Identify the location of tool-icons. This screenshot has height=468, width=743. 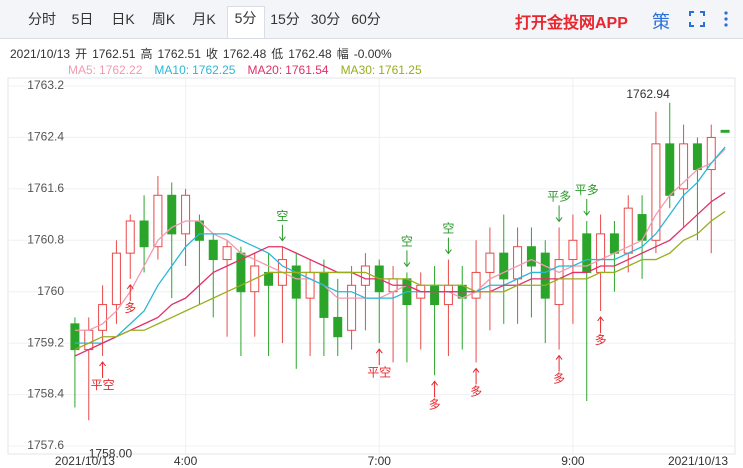
(713, 19).